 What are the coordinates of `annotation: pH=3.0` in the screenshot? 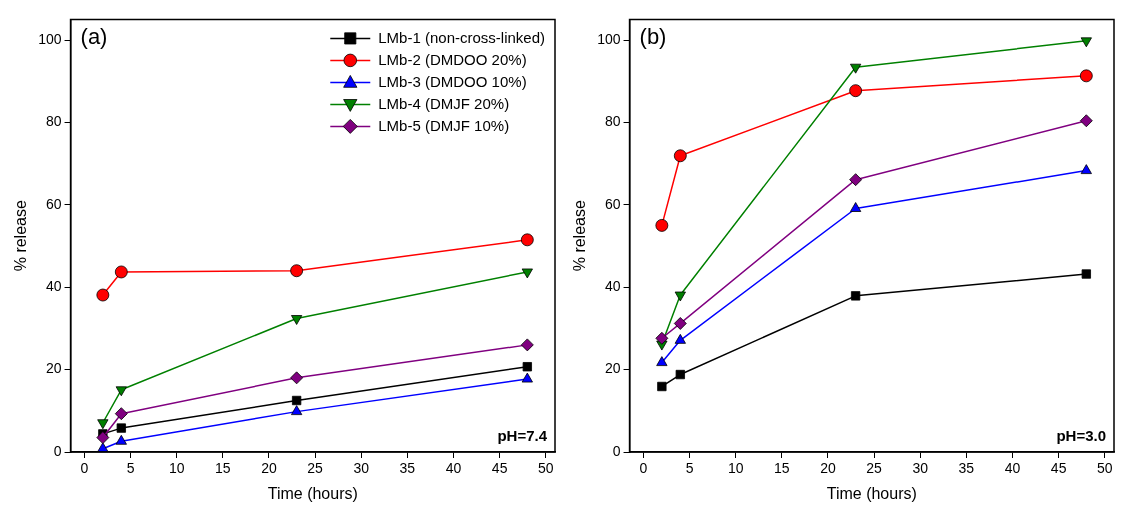 It's located at (1081, 435).